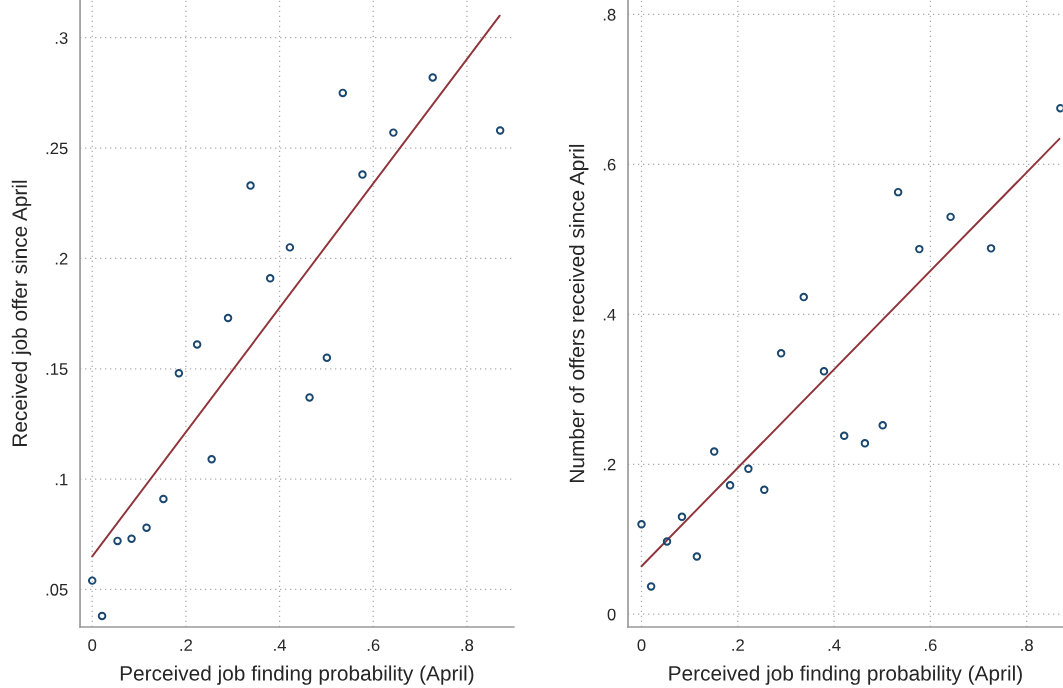  What do you see at coordinates (609, 14) in the screenshot?
I see `y-tick-label: .8` at bounding box center [609, 14].